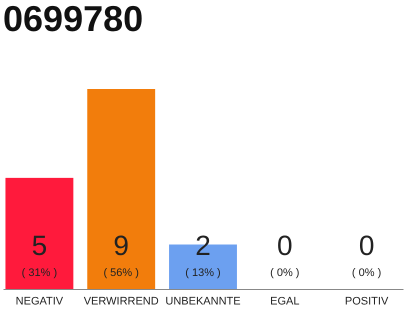 This screenshot has width=410, height=320. Describe the element at coordinates (73, 19) in the screenshot. I see `chart-title: 0699780` at that location.